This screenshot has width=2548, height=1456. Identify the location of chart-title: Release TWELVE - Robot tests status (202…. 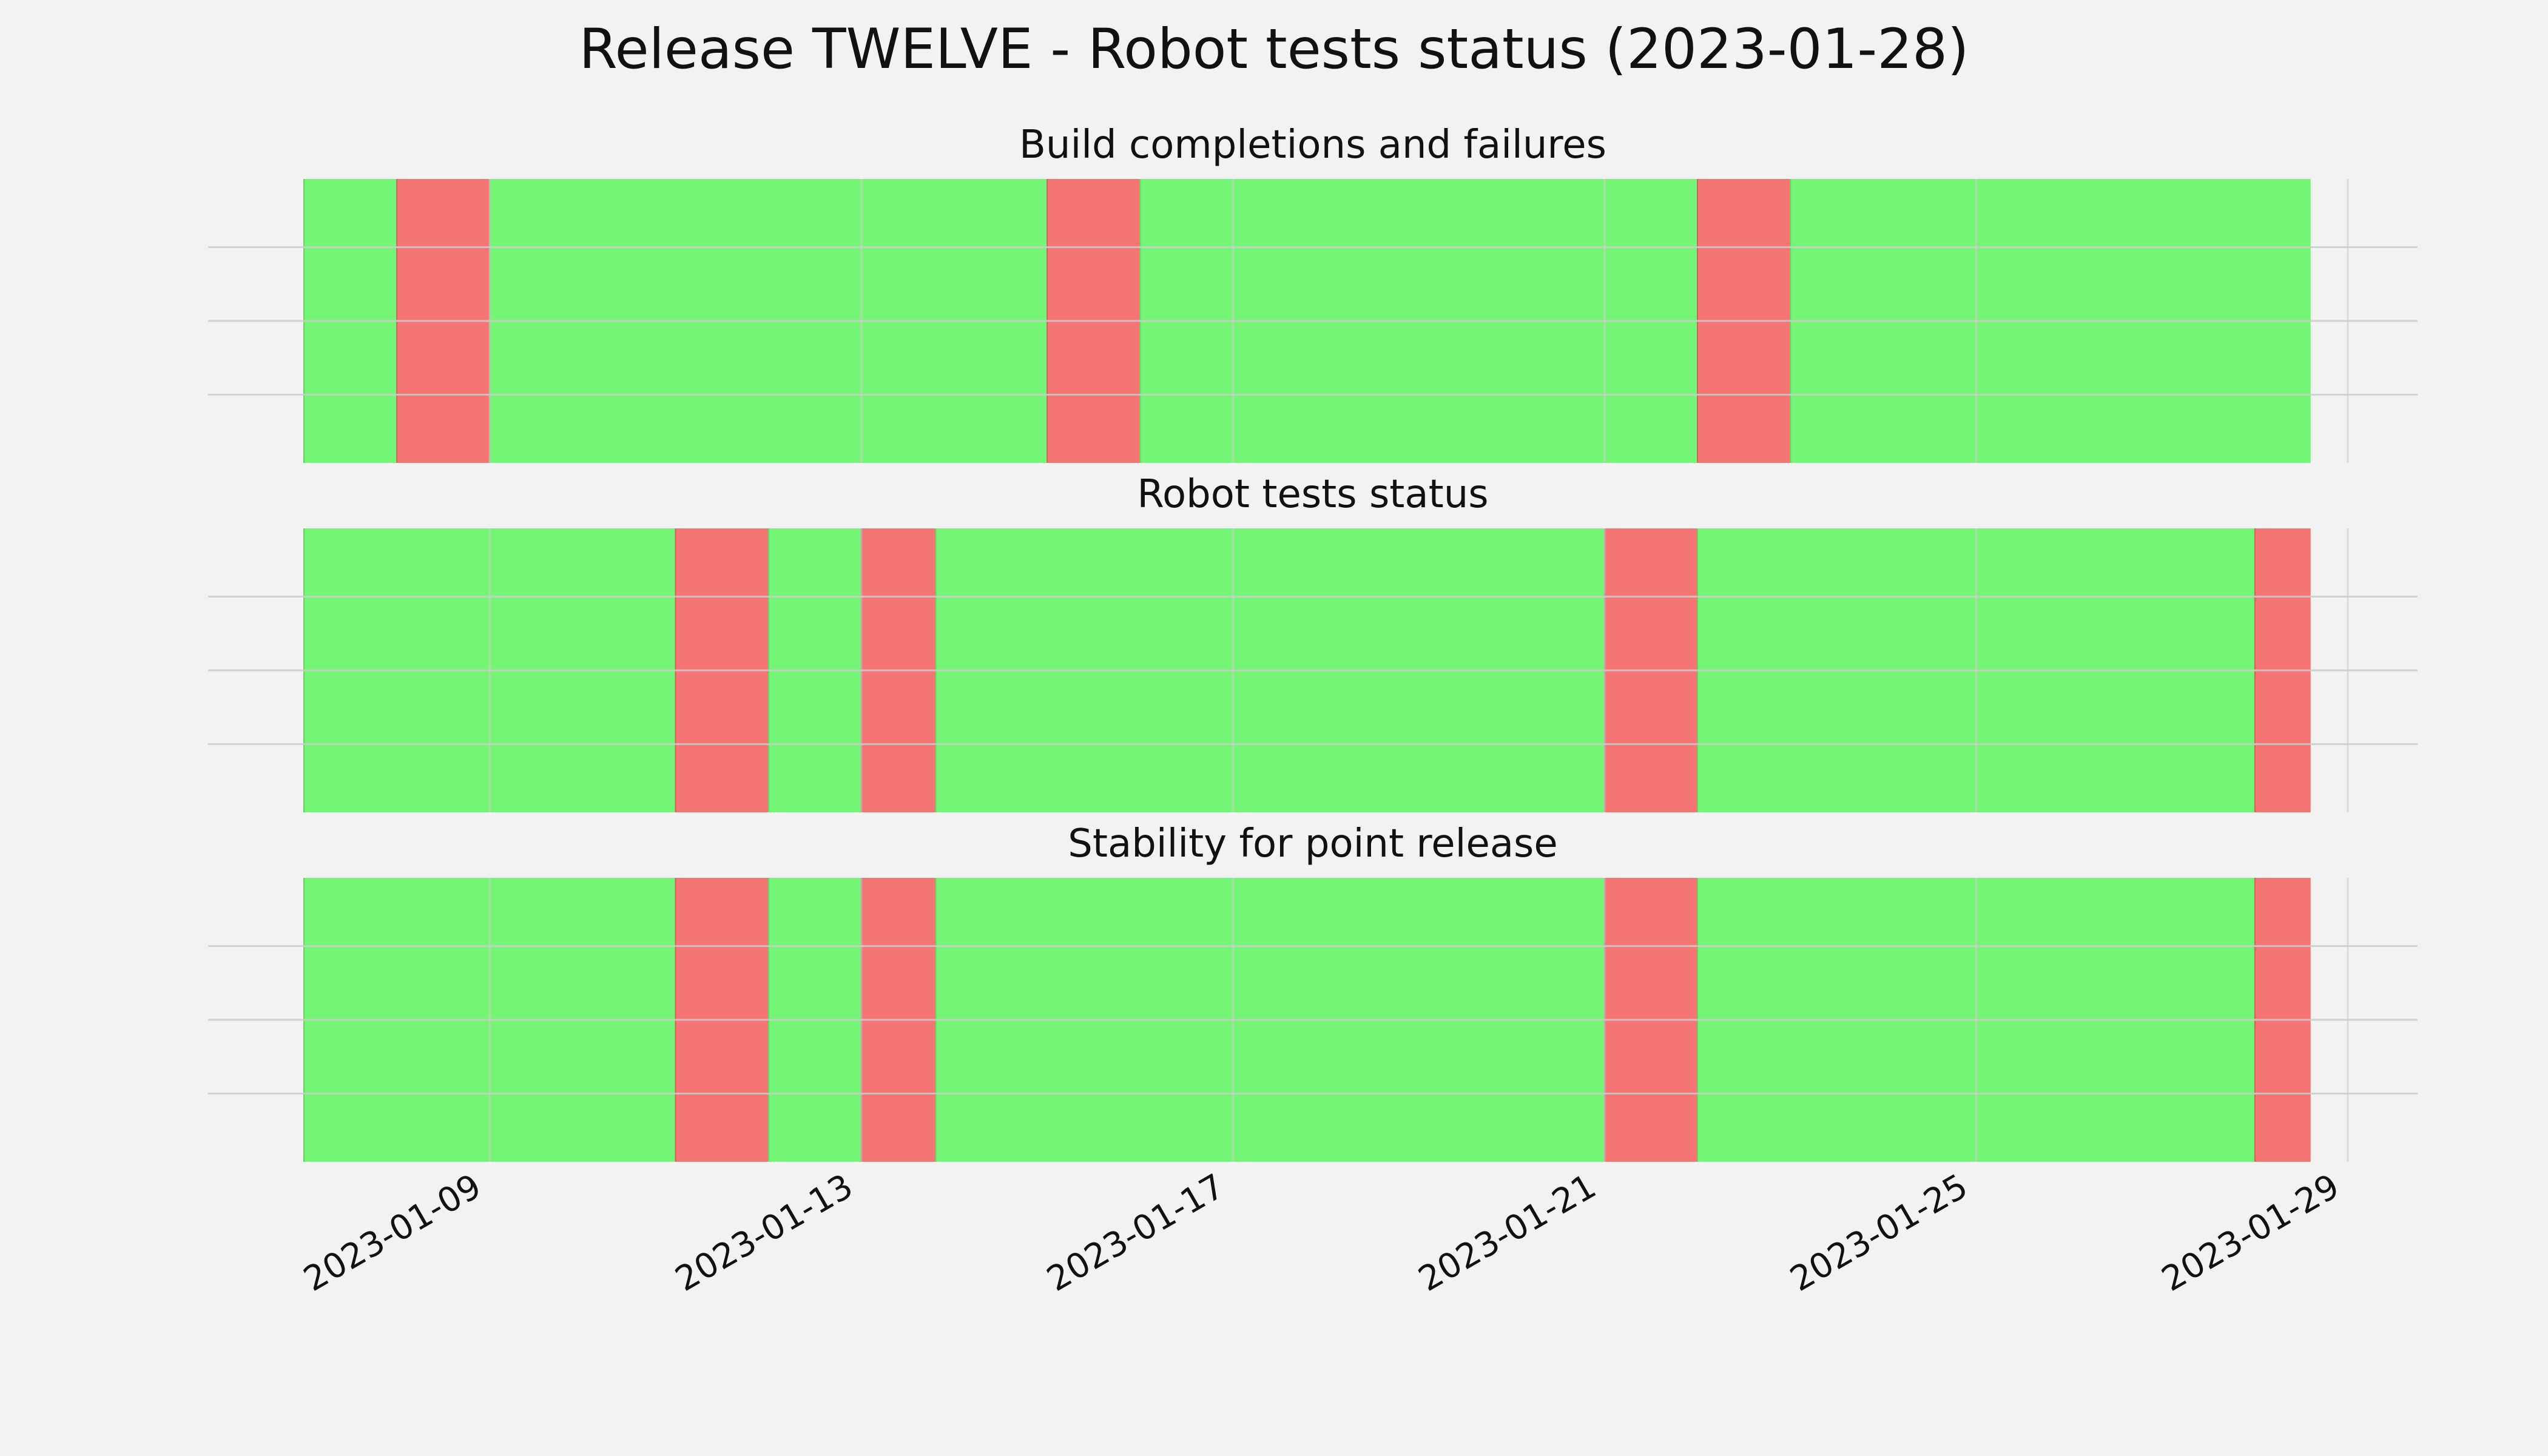
(1274, 49).